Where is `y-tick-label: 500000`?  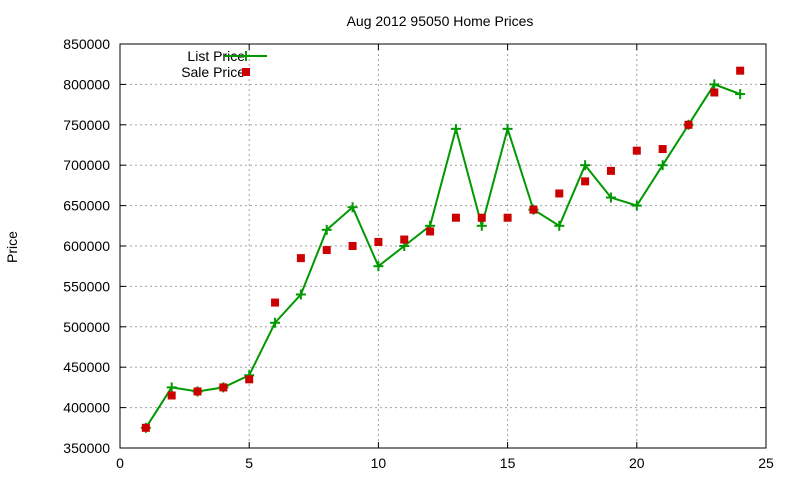
y-tick-label: 500000 is located at coordinates (86, 327).